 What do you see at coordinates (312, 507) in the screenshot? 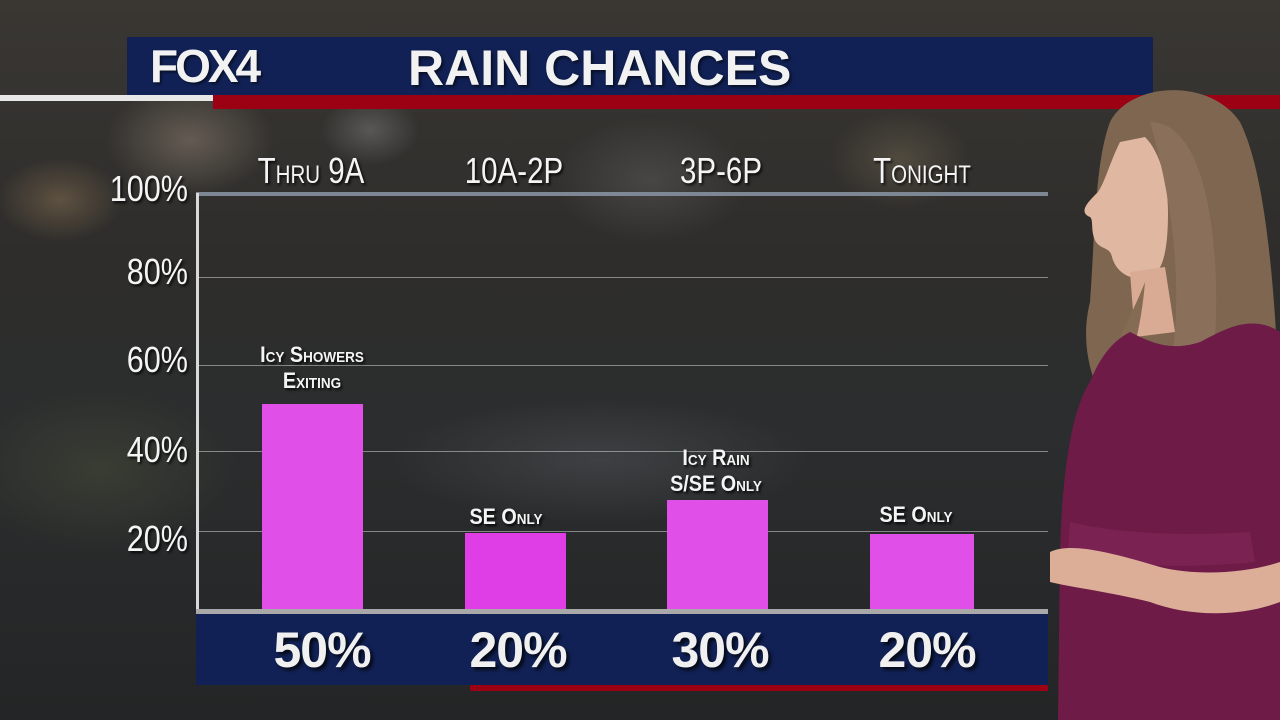
I see `bar-thru-9a` at bounding box center [312, 507].